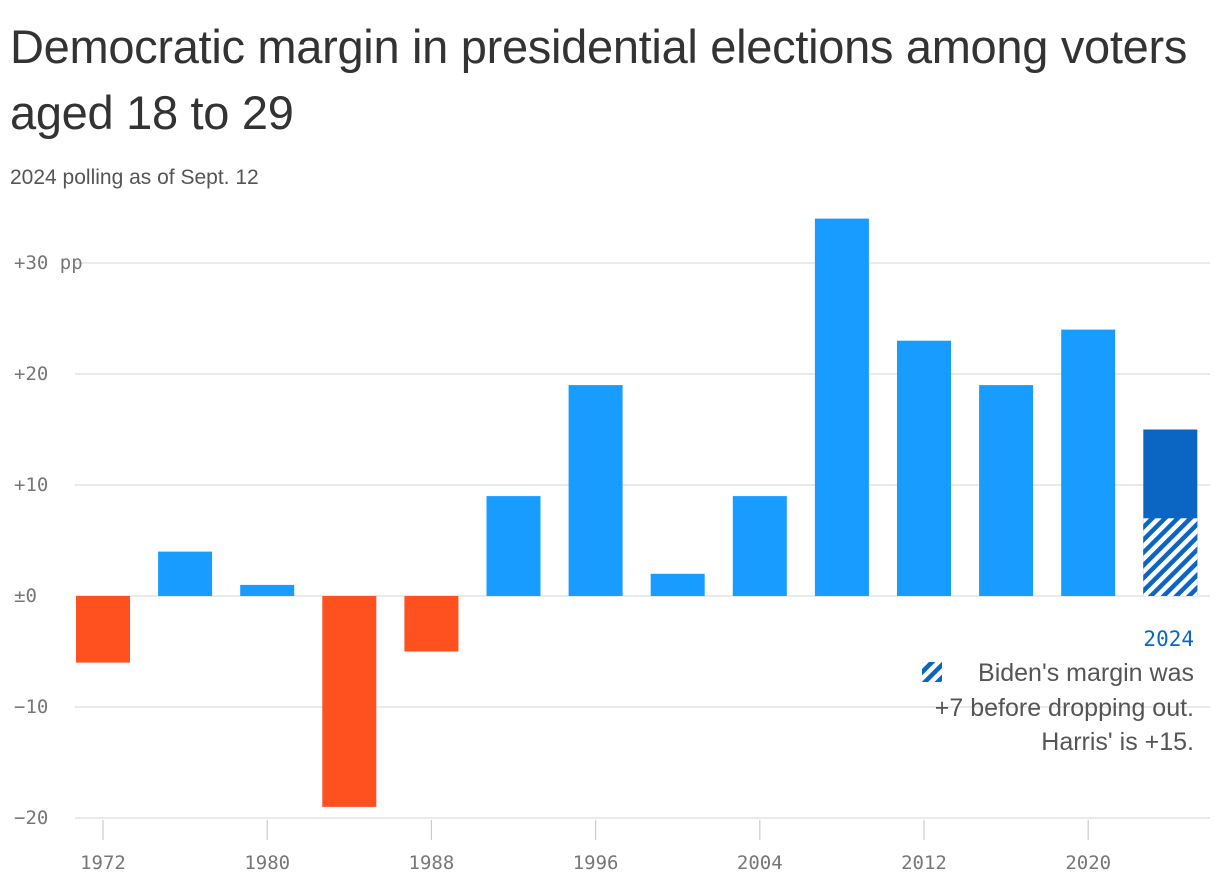  I want to click on x-tick-label: 1996, so click(596, 863).